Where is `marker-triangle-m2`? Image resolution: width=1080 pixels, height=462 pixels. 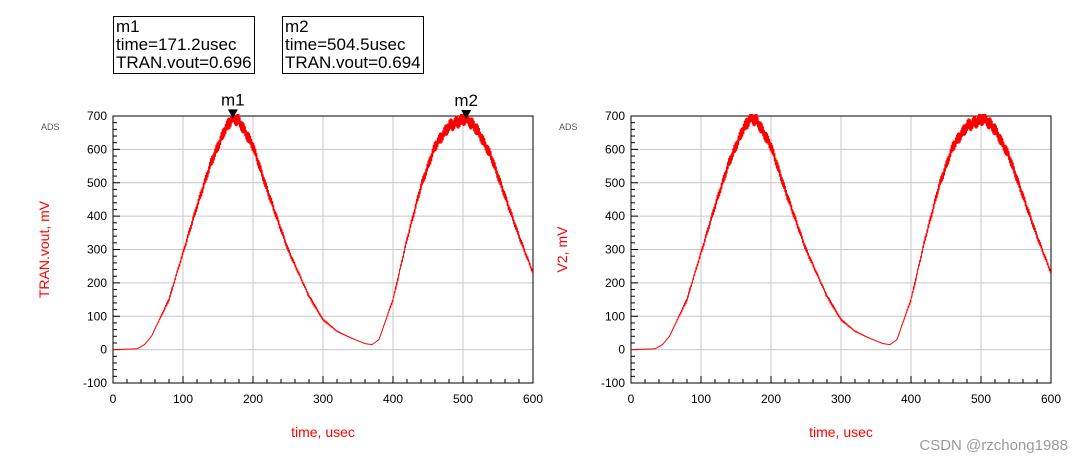 marker-triangle-m2 is located at coordinates (466, 115).